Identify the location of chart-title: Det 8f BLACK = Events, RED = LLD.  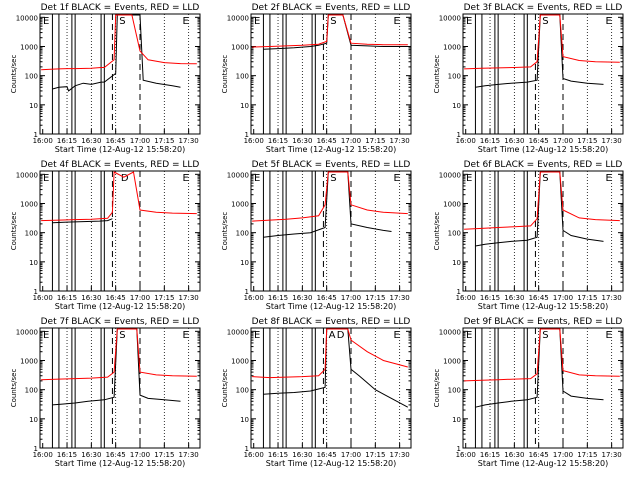
(331, 322).